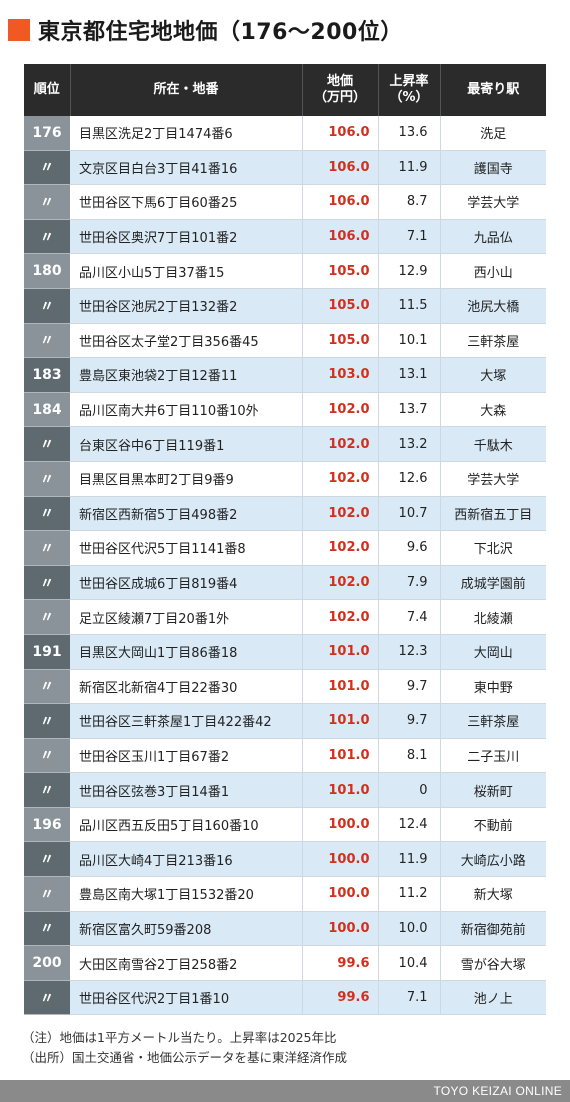 The image size is (570, 1102). Describe the element at coordinates (409, 825) in the screenshot. I see `rate-cell: 12.4` at that location.